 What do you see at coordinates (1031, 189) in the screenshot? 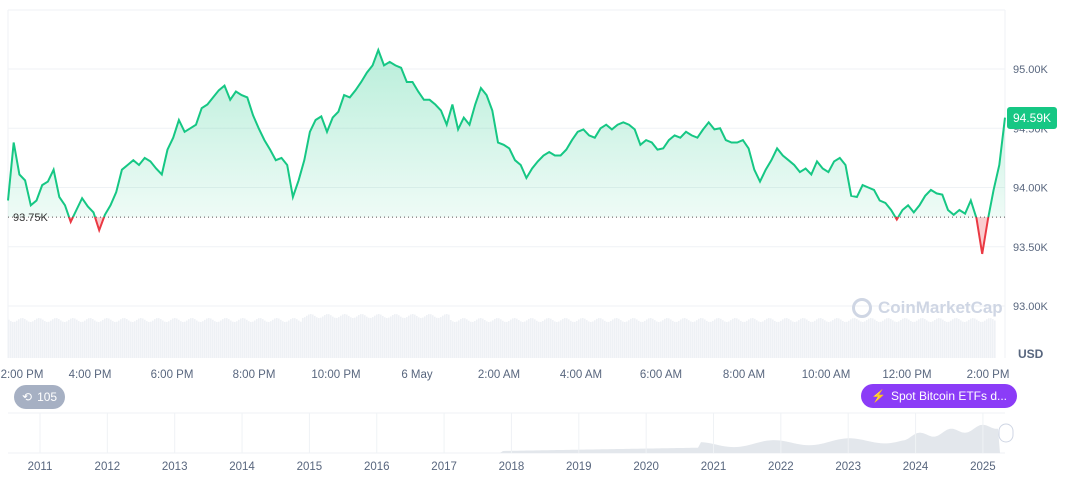
I see `y-tick-label: 94.00K` at bounding box center [1031, 189].